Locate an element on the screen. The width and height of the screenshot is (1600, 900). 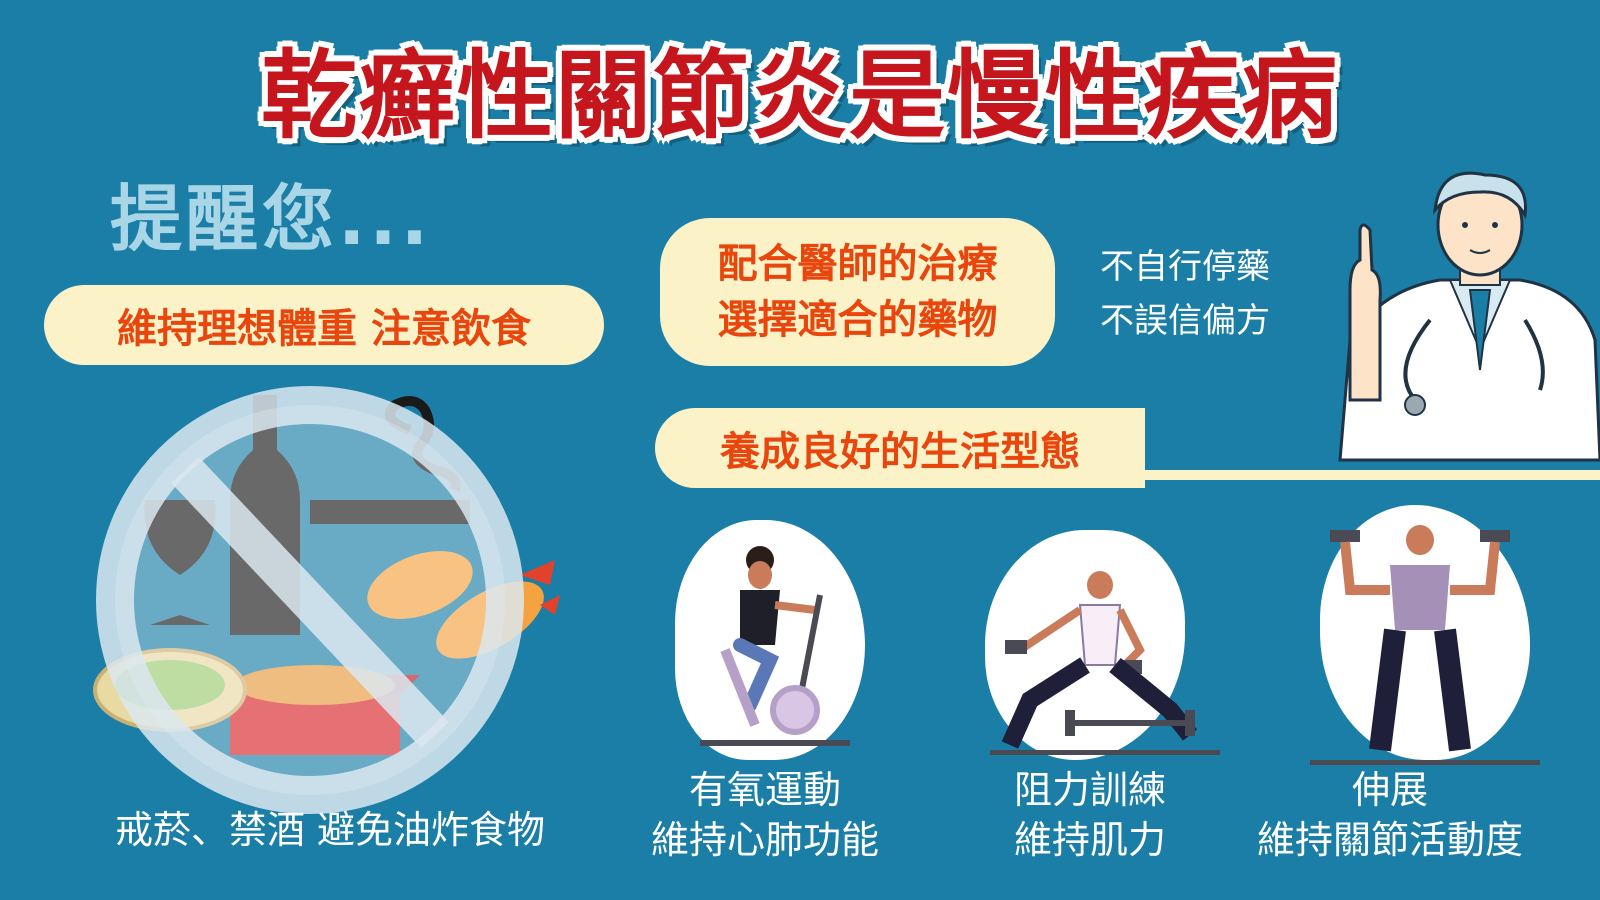
avoid-caption: 戒菸、禁酒 避免油炸食物 is located at coordinates (330, 830).